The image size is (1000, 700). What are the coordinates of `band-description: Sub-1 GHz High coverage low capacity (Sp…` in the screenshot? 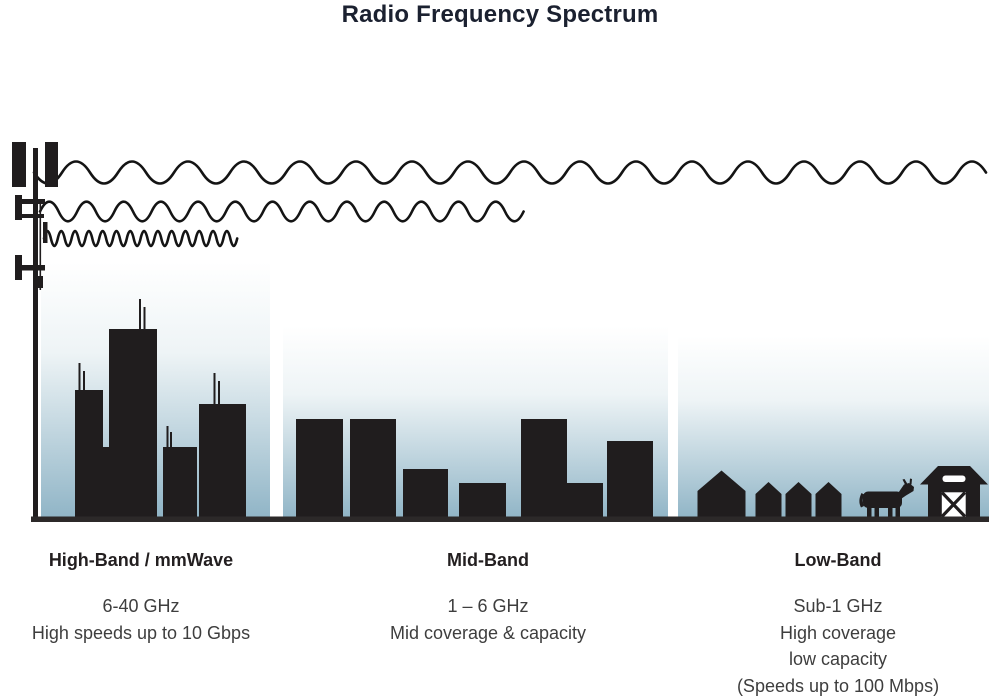 It's located at (838, 646).